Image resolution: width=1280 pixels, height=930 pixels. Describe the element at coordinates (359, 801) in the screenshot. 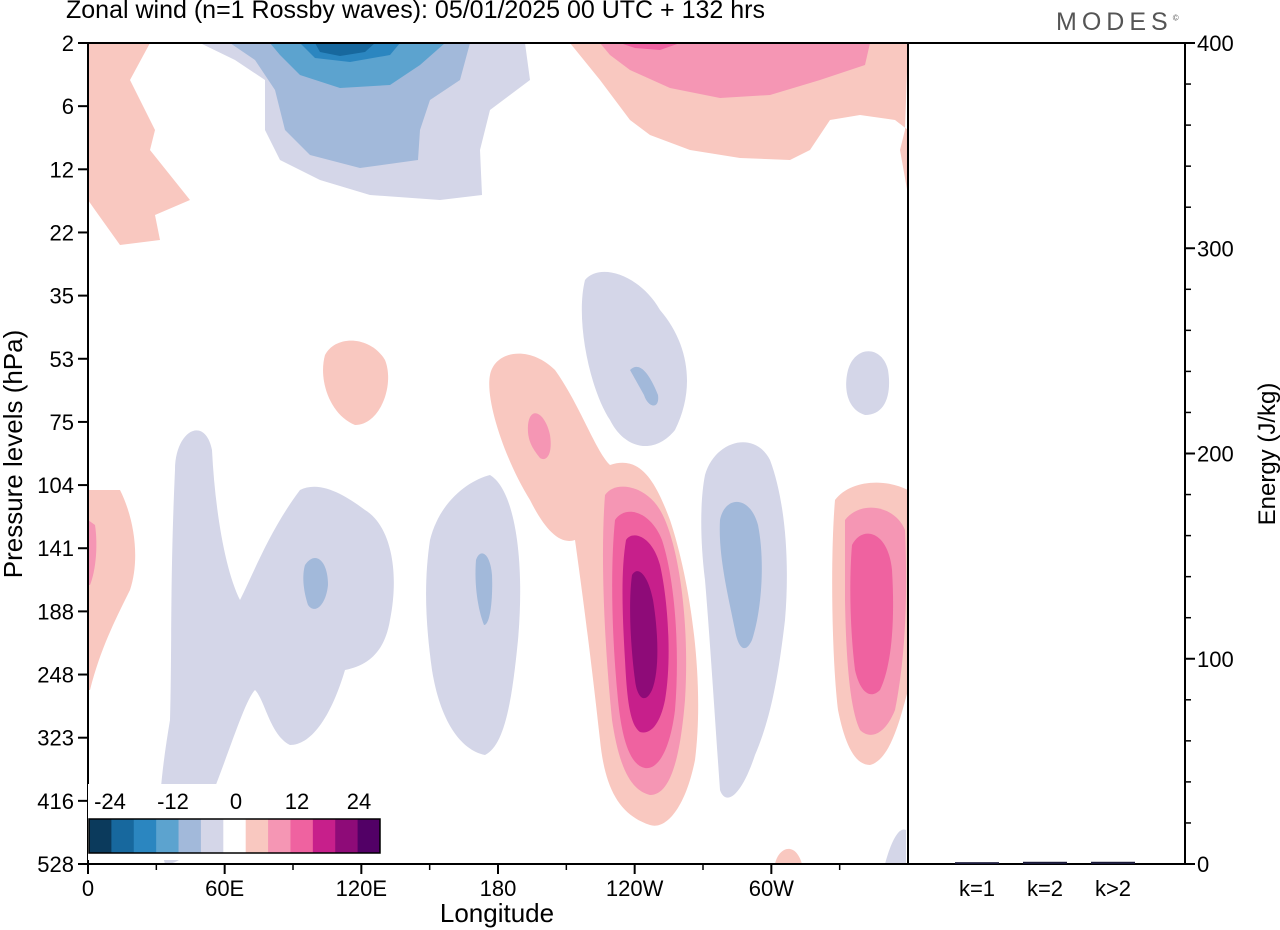

I see `colorbar-label: 24` at that location.